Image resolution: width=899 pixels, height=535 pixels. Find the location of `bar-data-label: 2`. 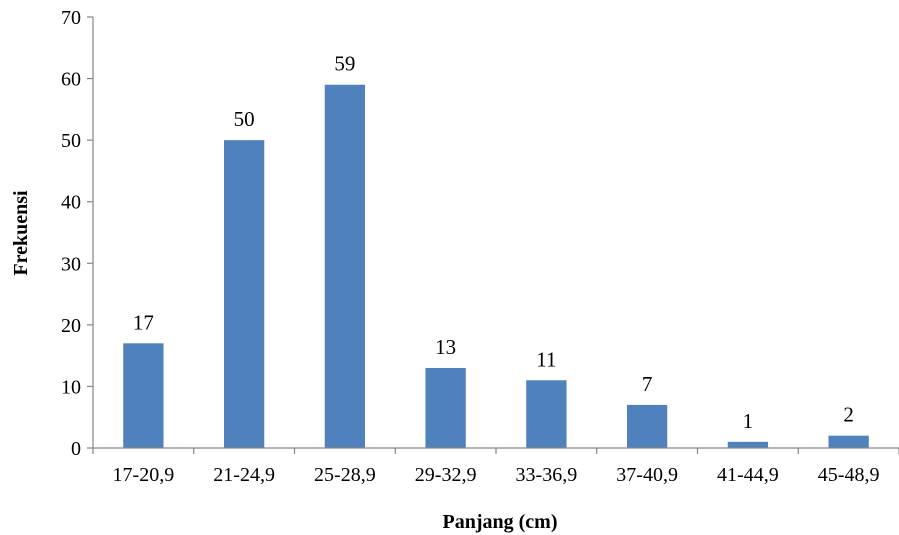

bar-data-label: 2 is located at coordinates (848, 415).